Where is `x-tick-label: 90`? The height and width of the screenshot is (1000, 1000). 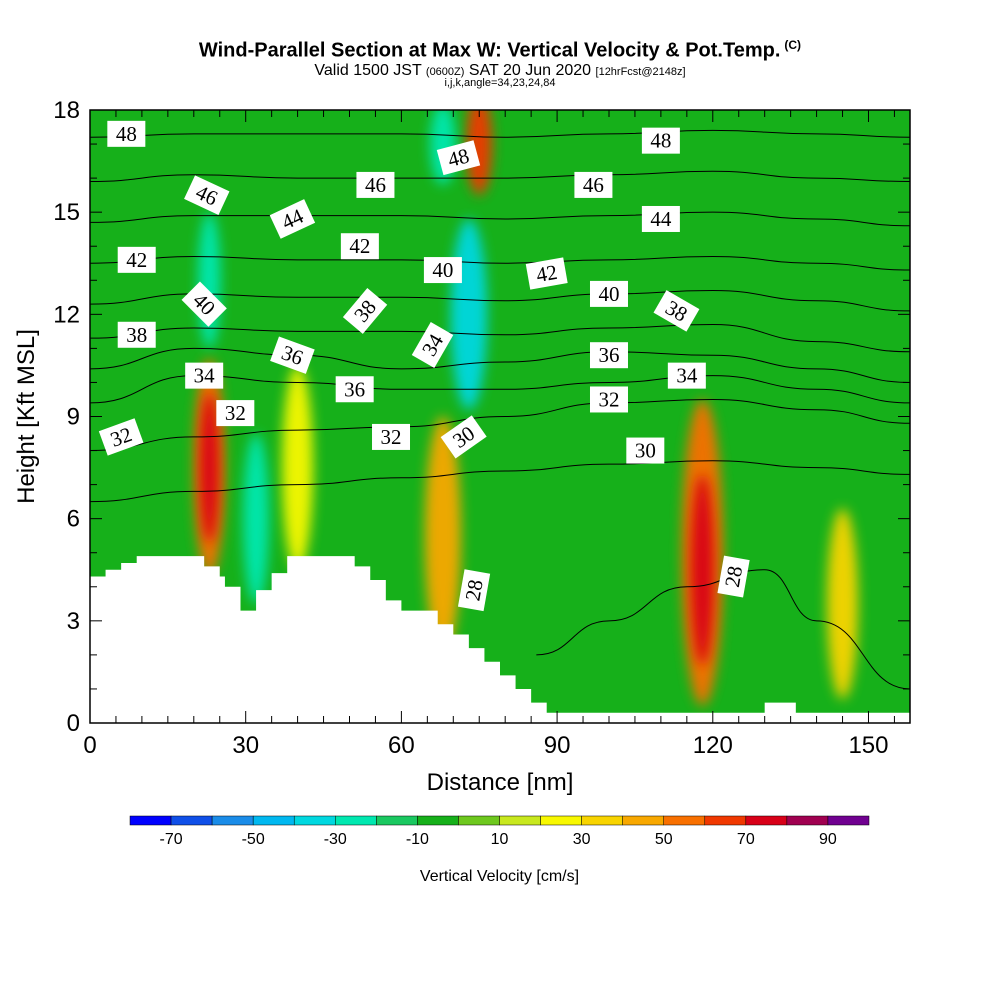
x-tick-label: 90 is located at coordinates (557, 745).